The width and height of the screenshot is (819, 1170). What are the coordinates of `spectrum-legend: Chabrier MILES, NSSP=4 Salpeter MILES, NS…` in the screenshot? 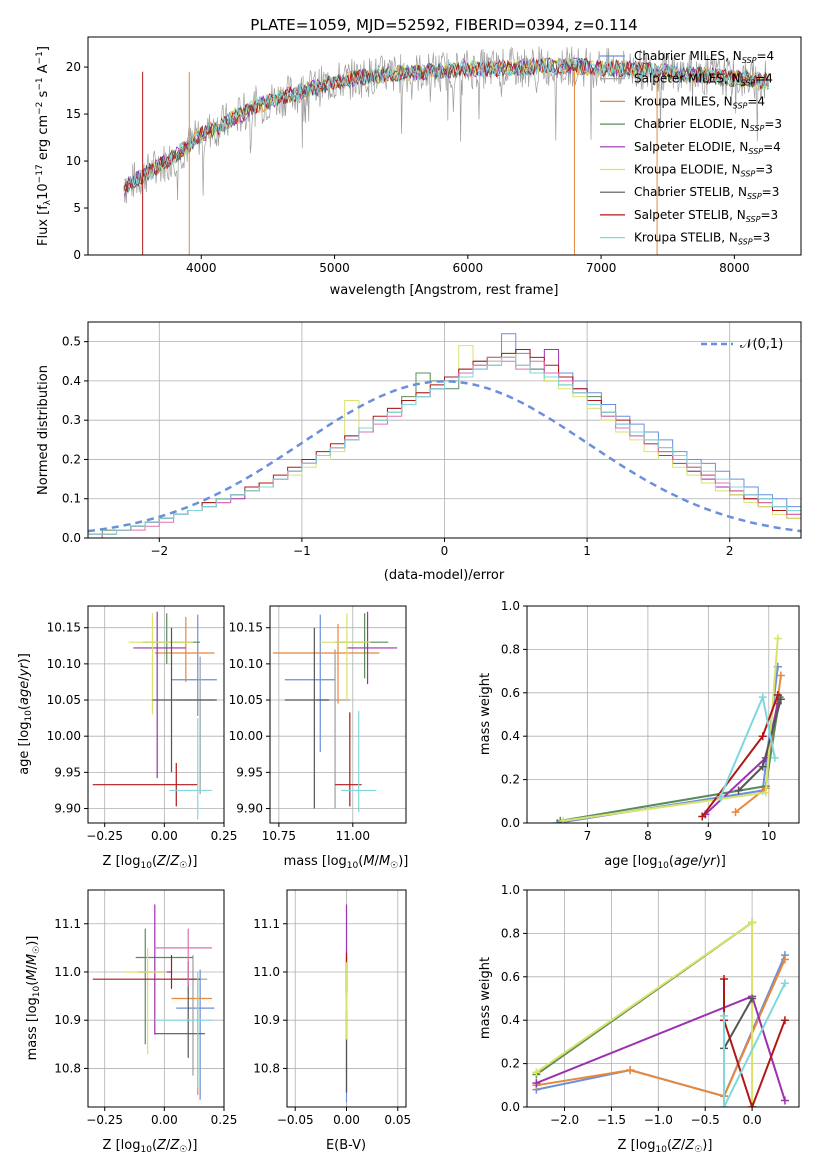 It's located at (691, 148).